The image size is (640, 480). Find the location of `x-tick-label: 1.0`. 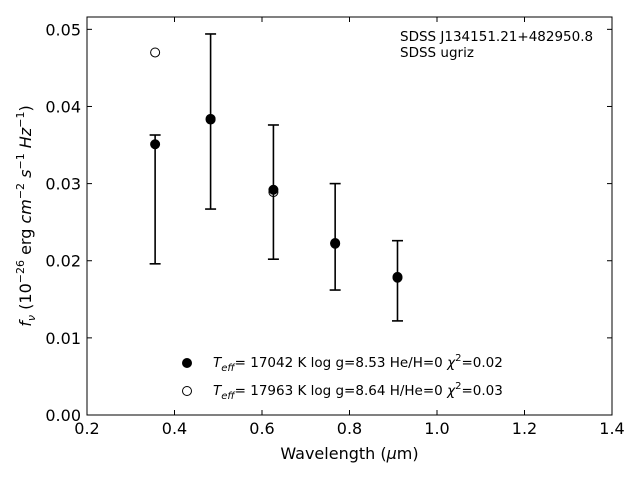

x-tick-label: 1.0 is located at coordinates (436, 428).